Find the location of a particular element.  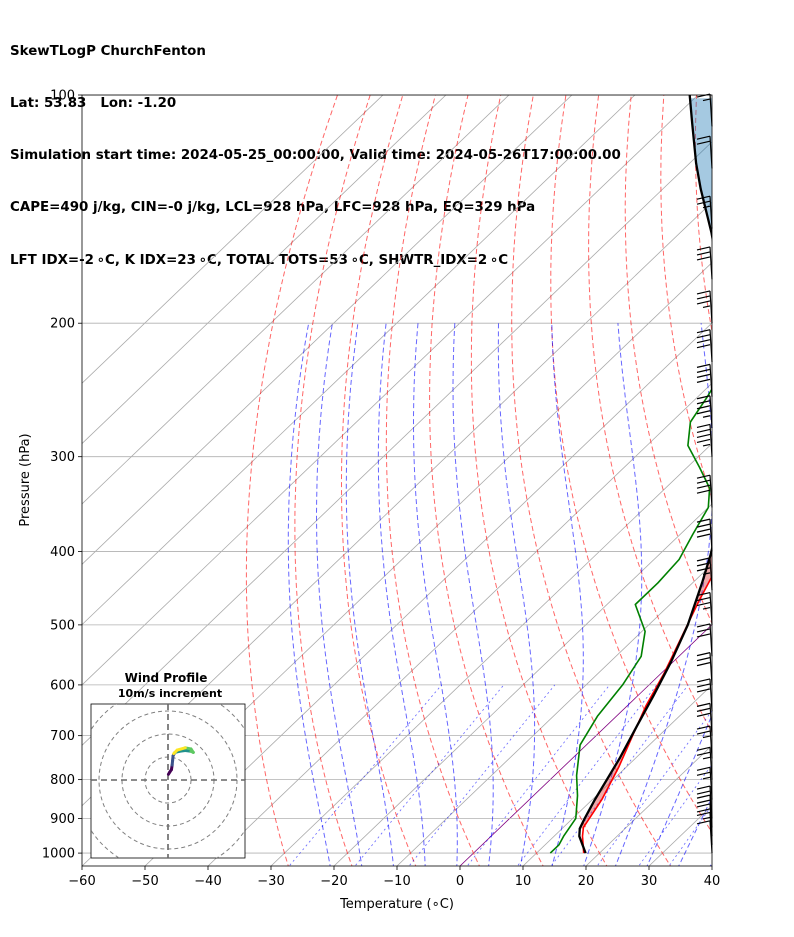

y-tick-label: 200 is located at coordinates (62, 324).